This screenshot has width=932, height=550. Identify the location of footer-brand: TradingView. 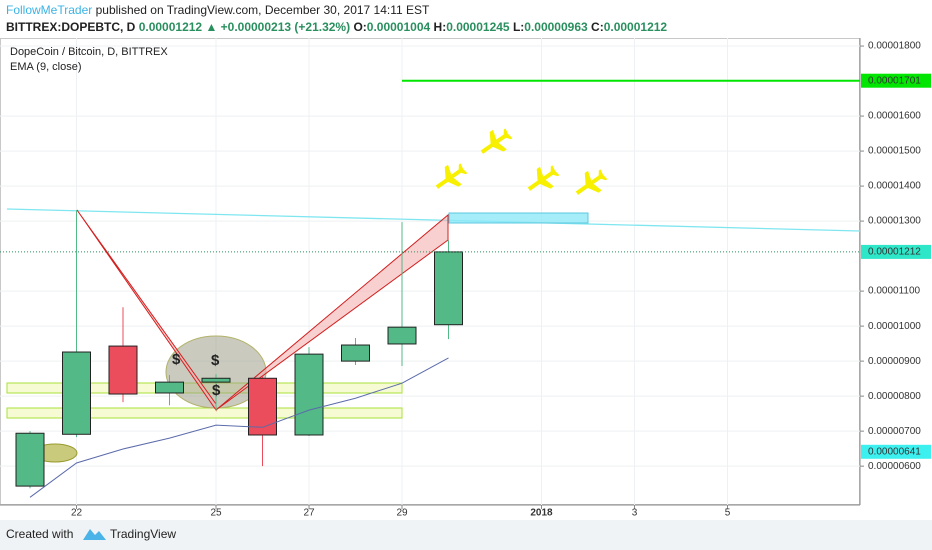
(143, 534).